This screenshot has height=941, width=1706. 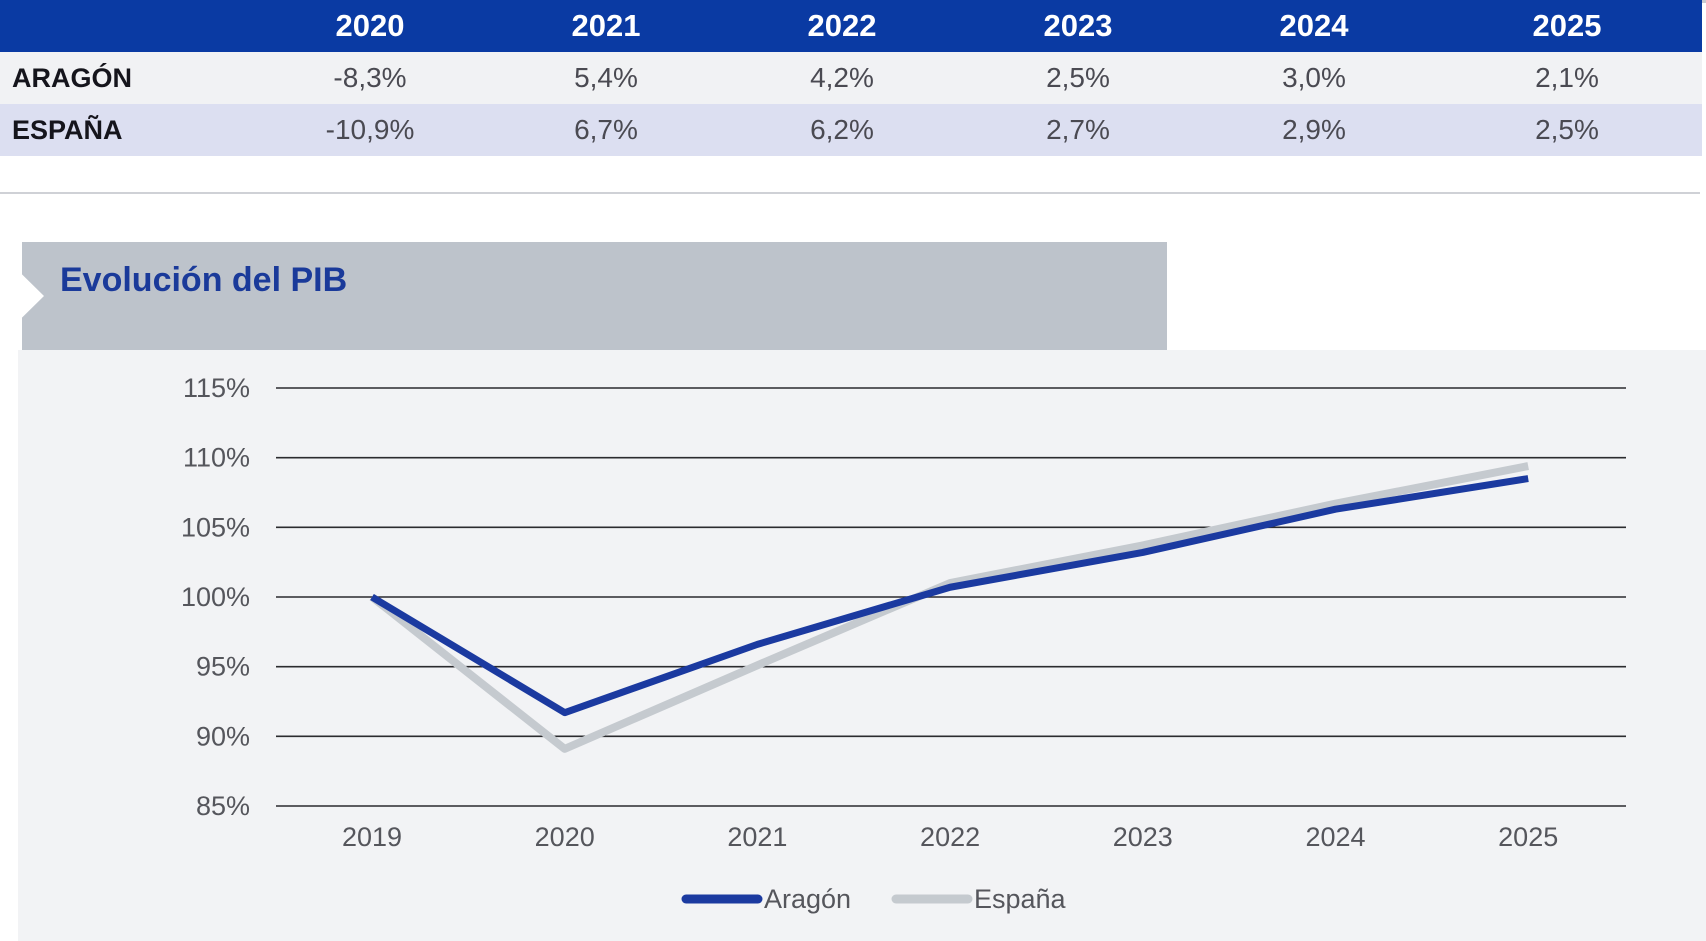 What do you see at coordinates (1528, 837) in the screenshot?
I see `x-tick-label: 2025` at bounding box center [1528, 837].